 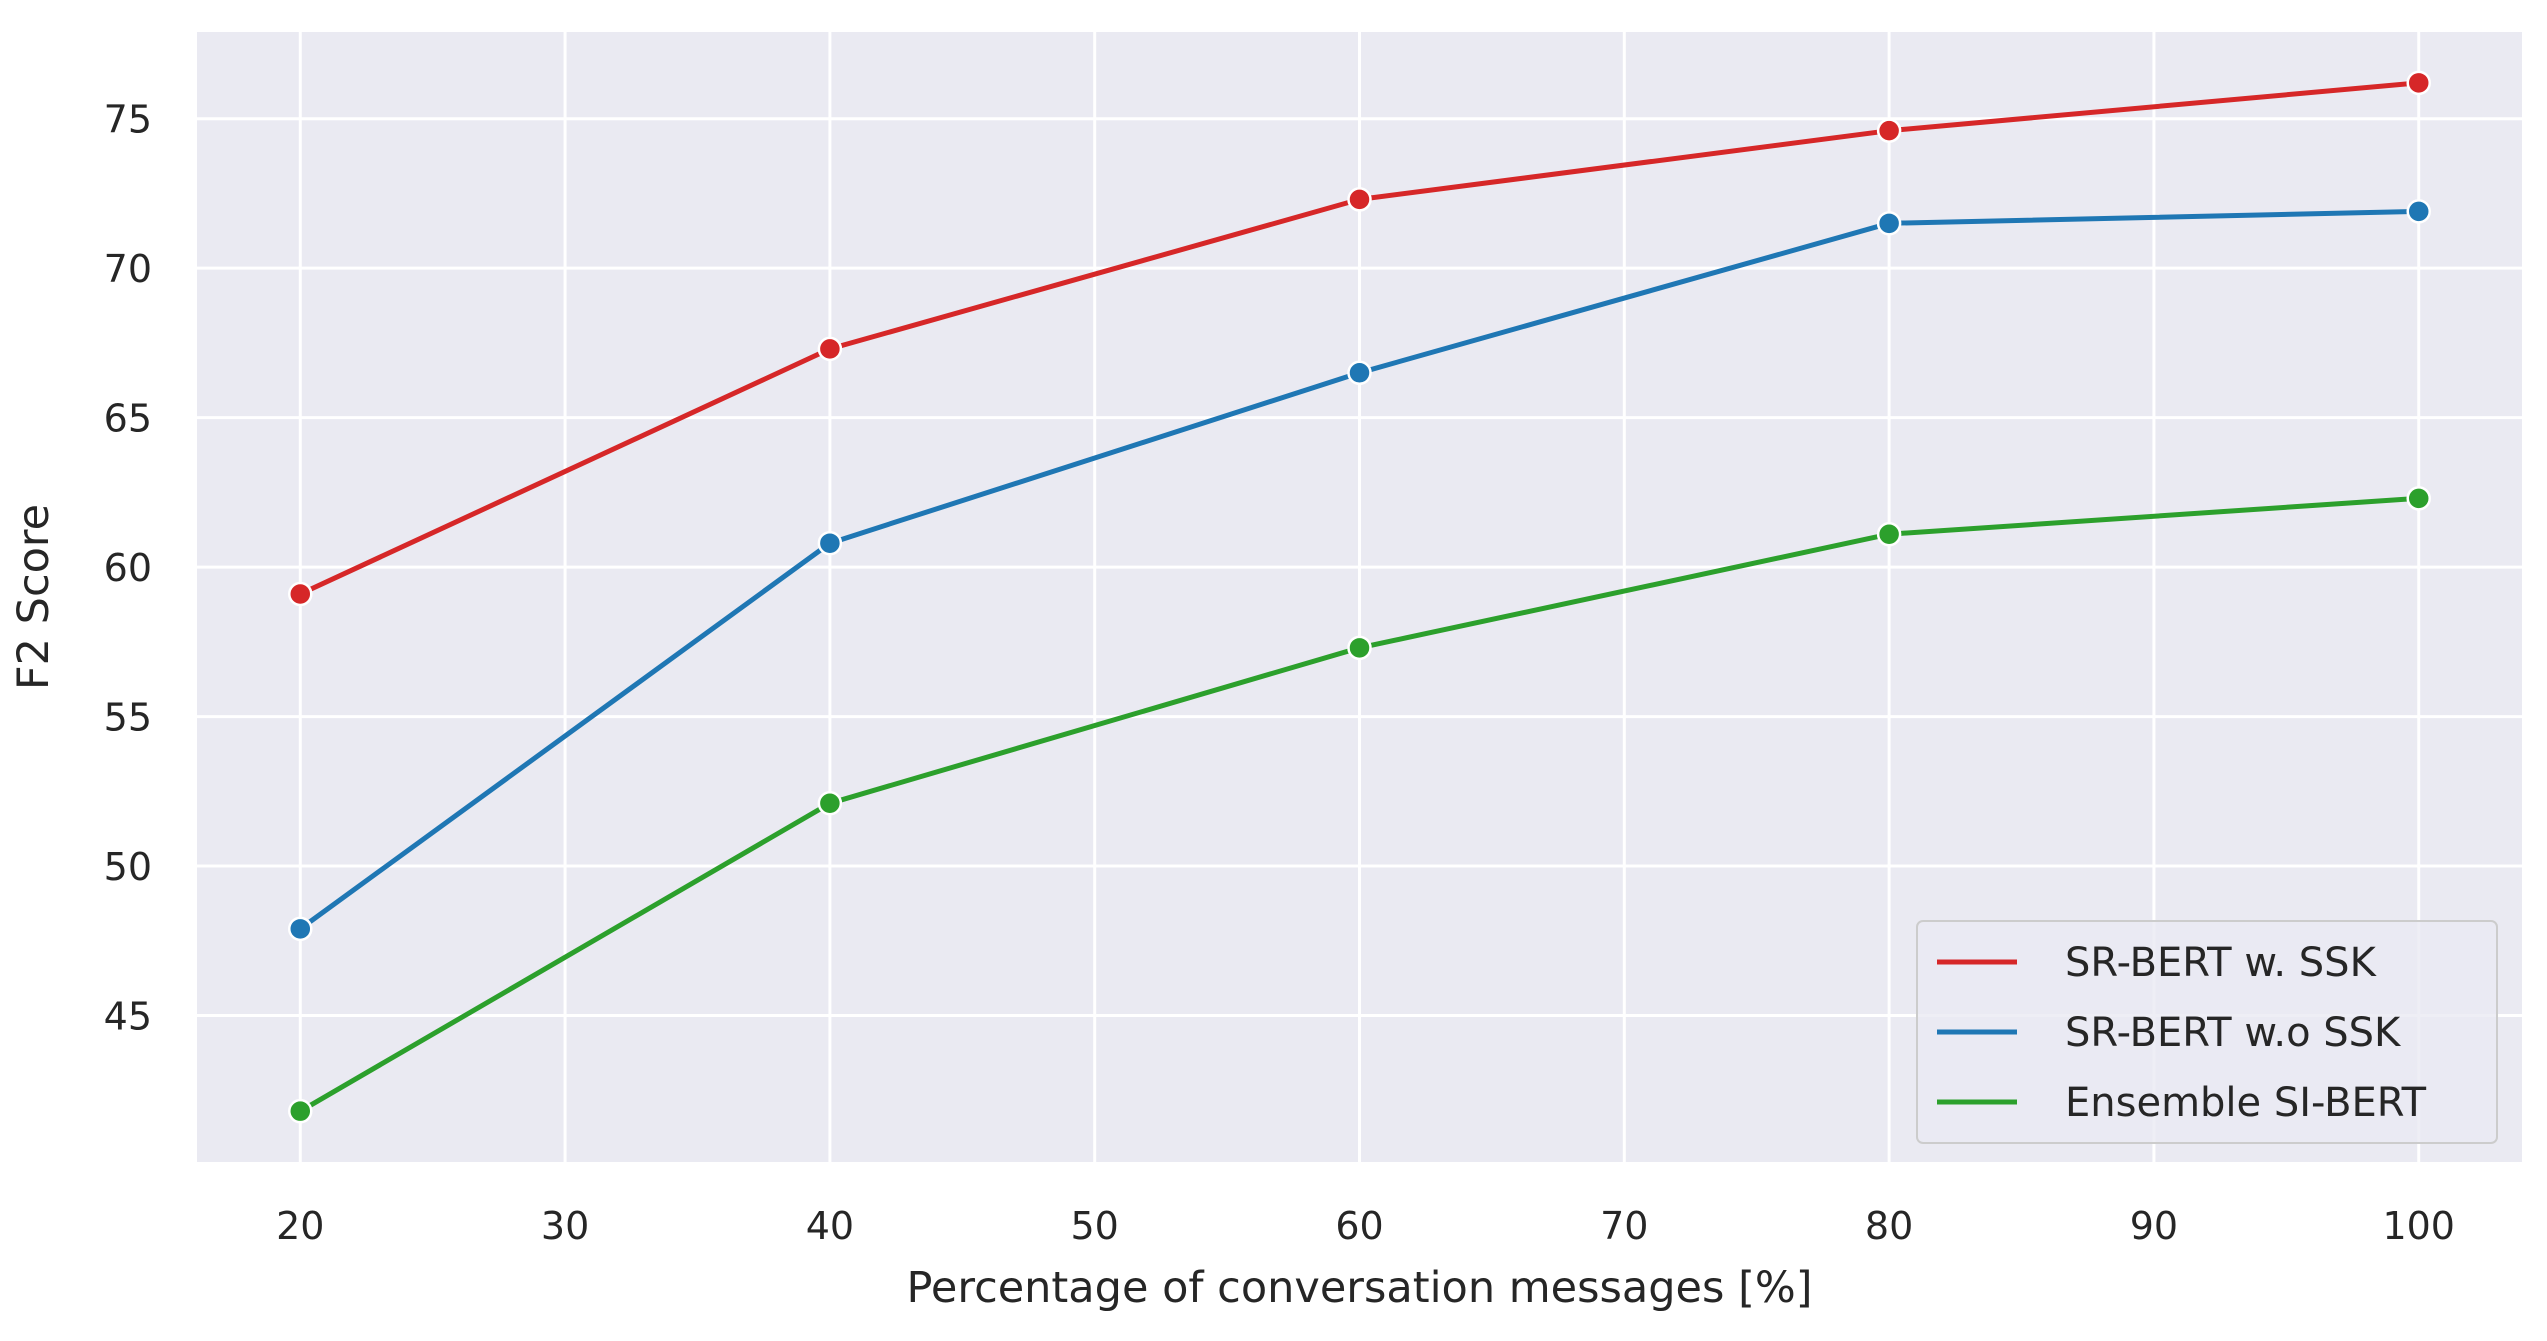 I want to click on x-tick-label: 70, so click(x=1624, y=1226).